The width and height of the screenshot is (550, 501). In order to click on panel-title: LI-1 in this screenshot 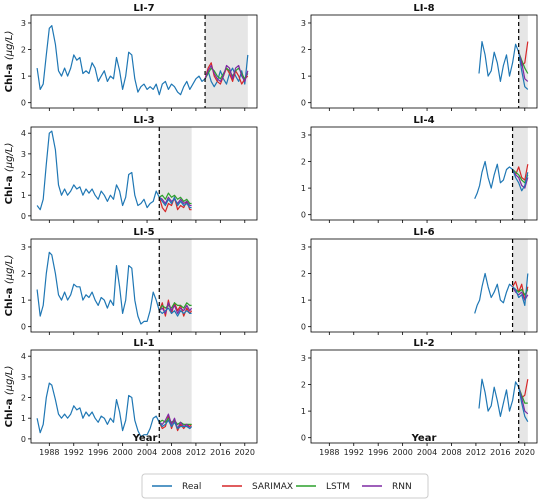, I will do `click(143, 343)`.